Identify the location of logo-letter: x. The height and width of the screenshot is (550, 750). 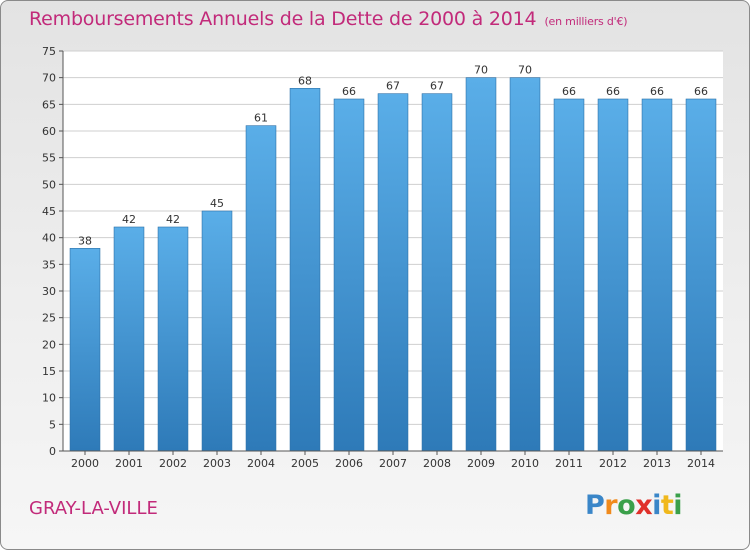
(644, 505).